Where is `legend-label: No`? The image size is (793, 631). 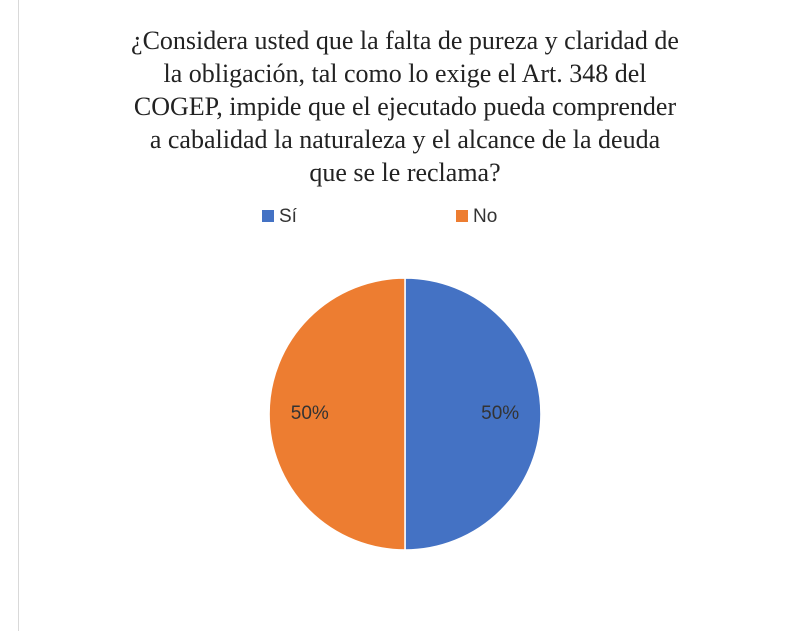
legend-label: No is located at coordinates (485, 216).